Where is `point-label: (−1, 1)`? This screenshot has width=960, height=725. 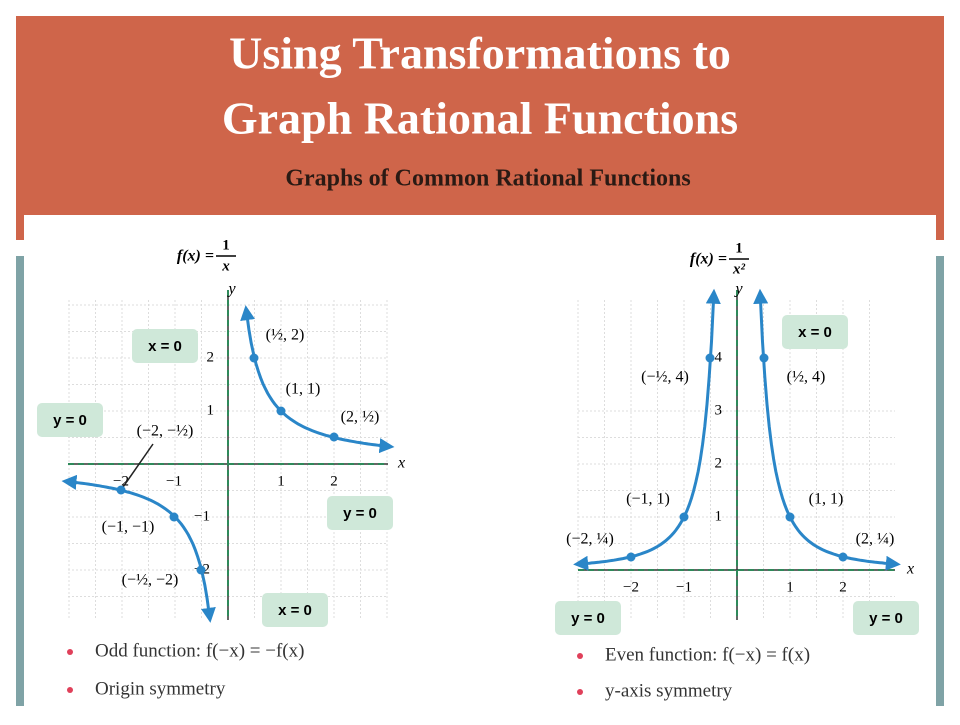 point-label: (−1, 1) is located at coordinates (648, 499).